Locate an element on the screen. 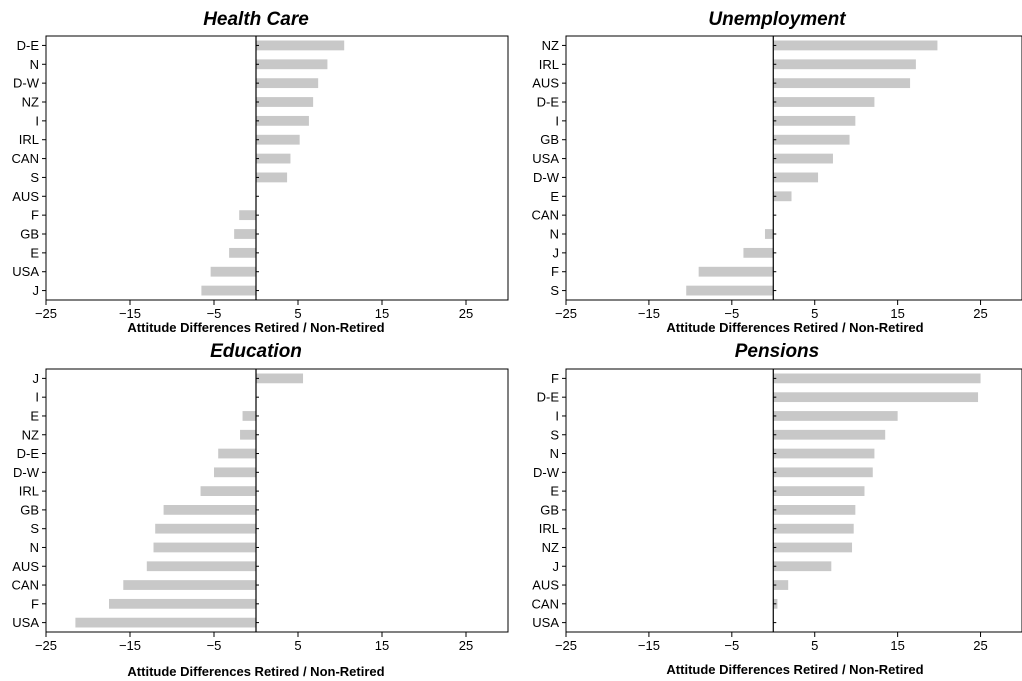 This screenshot has width=1022, height=681. panel-title: Education is located at coordinates (256, 351).